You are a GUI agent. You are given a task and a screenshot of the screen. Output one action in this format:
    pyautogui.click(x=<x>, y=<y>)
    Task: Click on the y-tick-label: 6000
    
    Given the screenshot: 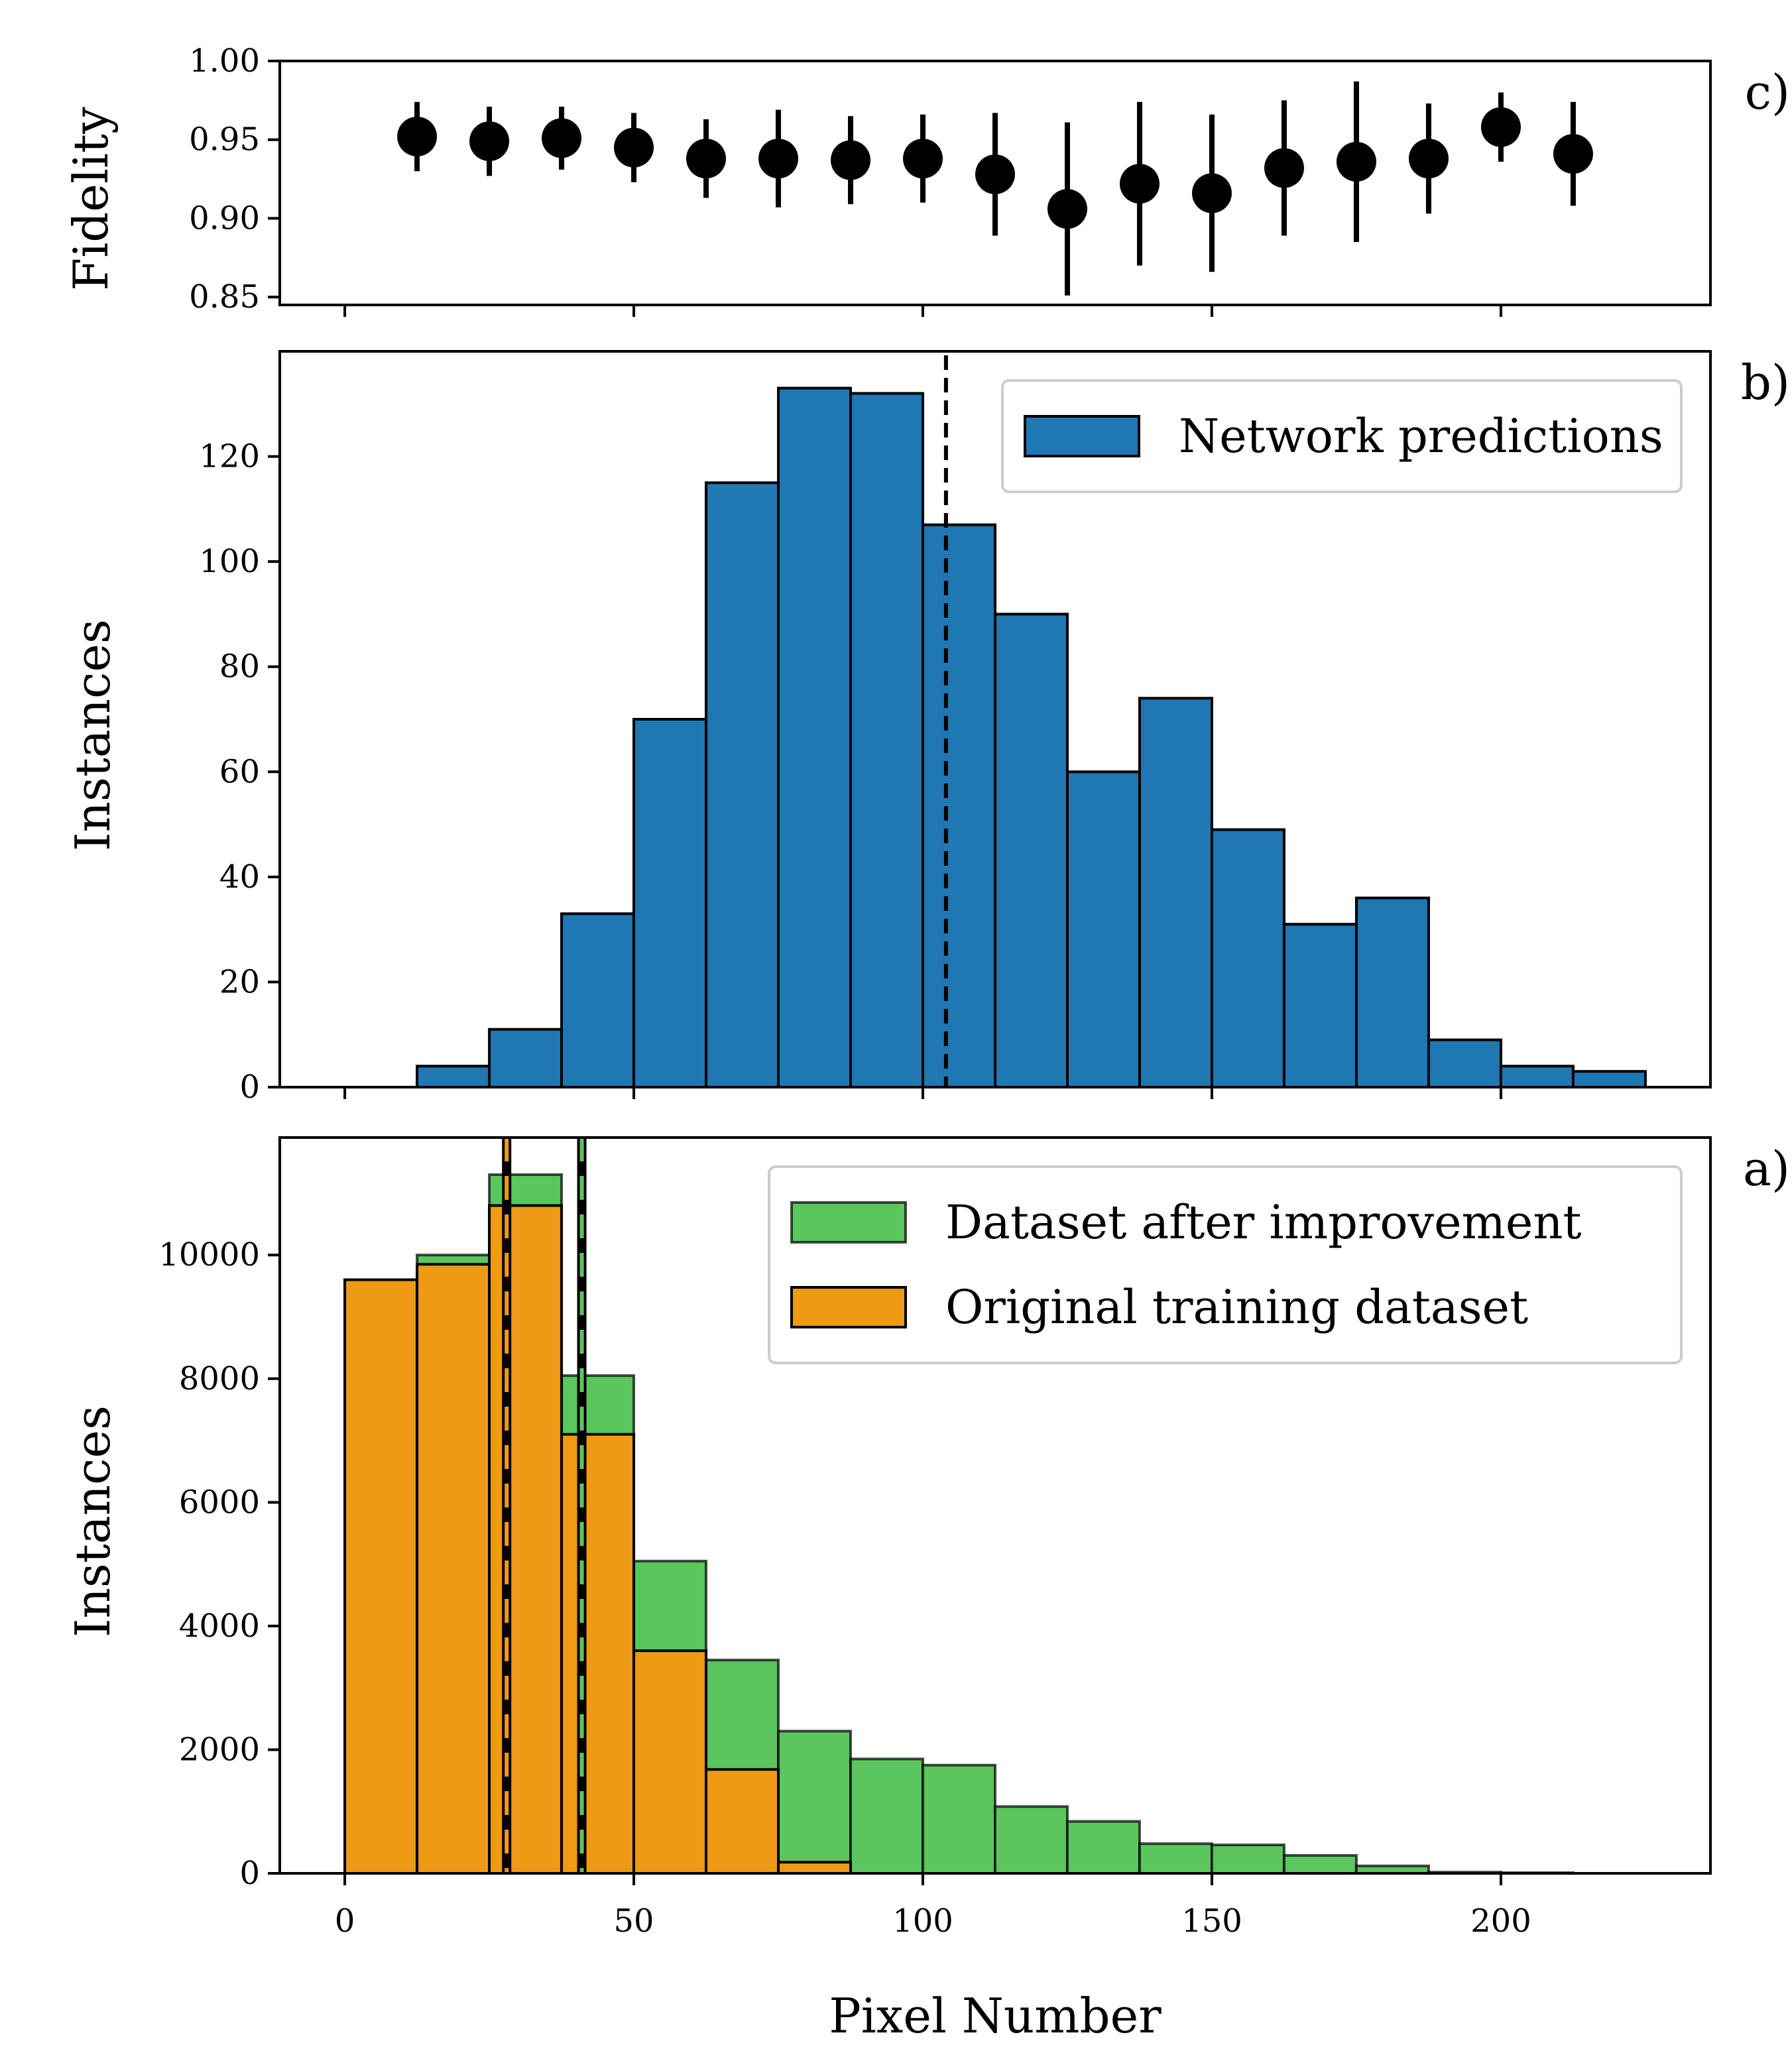 What is the action you would take?
    pyautogui.click(x=219, y=1502)
    